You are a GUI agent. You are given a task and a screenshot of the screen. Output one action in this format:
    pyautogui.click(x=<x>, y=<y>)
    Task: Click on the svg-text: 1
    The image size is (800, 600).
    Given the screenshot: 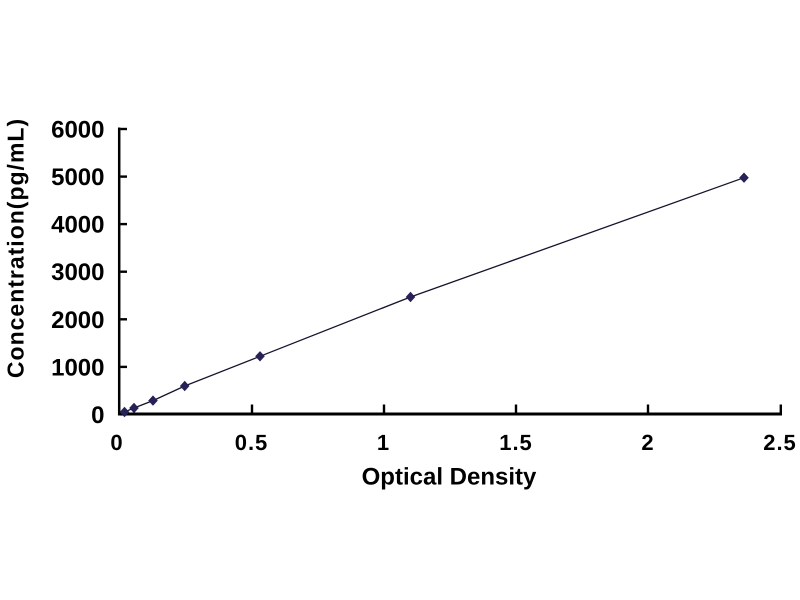 What is the action you would take?
    pyautogui.click(x=383, y=442)
    